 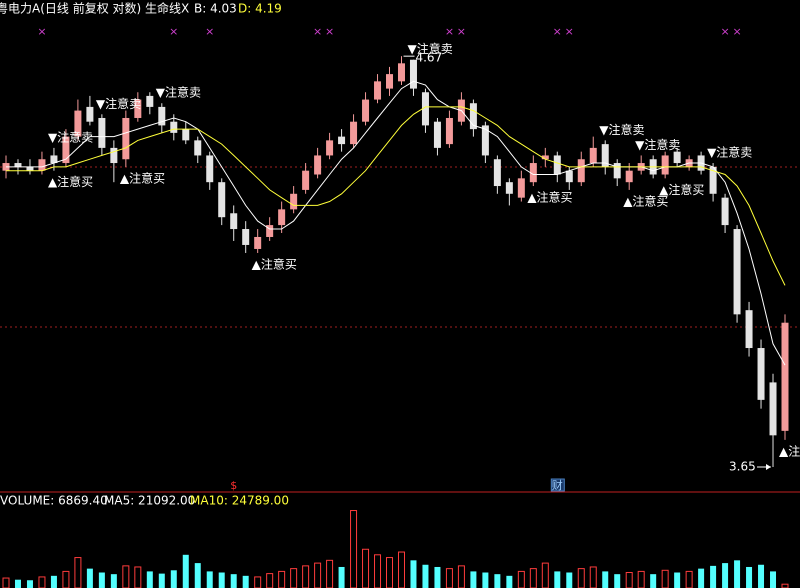 What do you see at coordinates (742, 467) in the screenshot?
I see `low-label: 3.65` at bounding box center [742, 467].